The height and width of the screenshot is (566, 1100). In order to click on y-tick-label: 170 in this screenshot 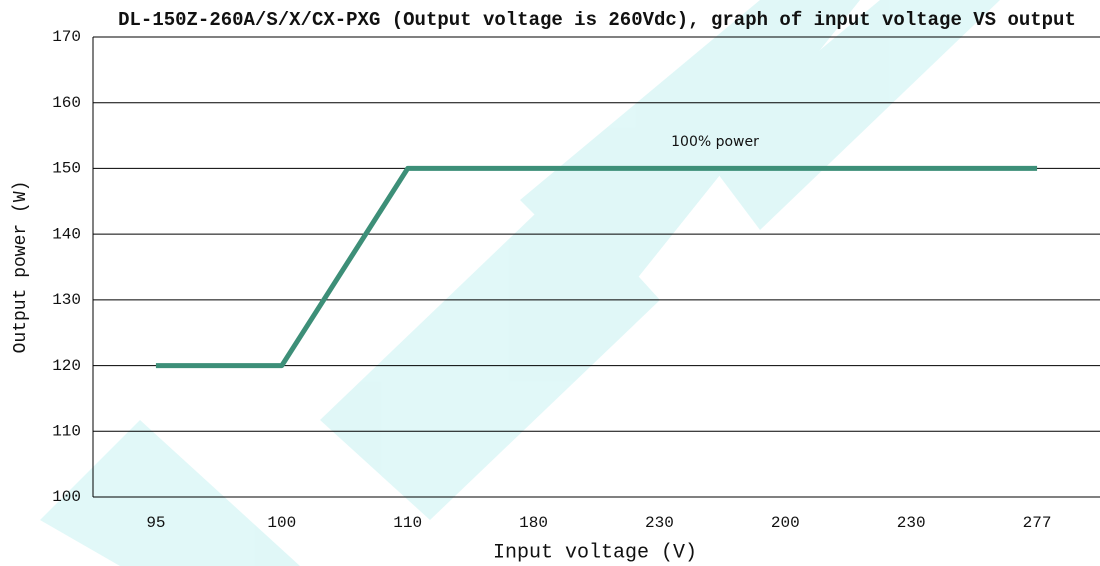, I will do `click(66, 37)`.